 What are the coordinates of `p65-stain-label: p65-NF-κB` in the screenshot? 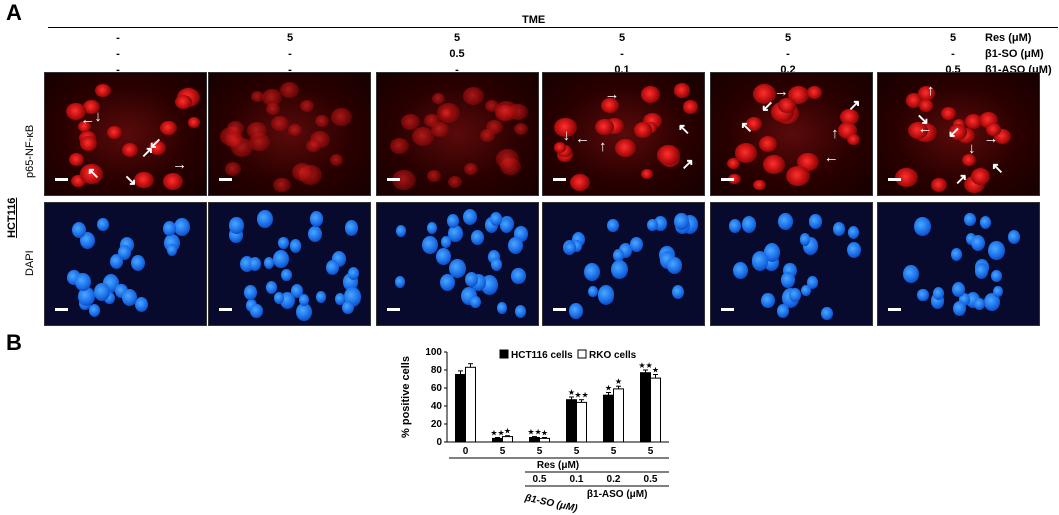 It's located at (30, 151).